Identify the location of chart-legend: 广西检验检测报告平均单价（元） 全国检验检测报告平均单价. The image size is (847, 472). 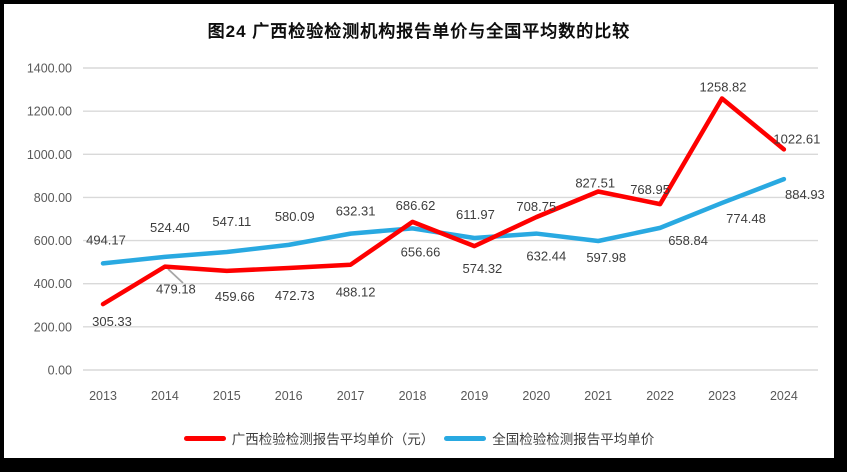
(419, 438).